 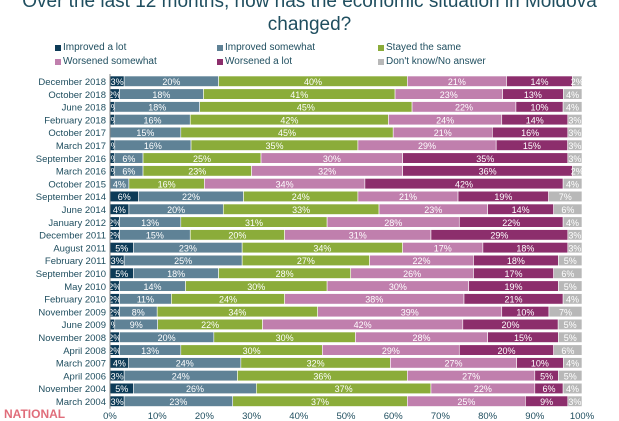 What do you see at coordinates (145, 300) in the screenshot?
I see `data-label: 11%` at bounding box center [145, 300].